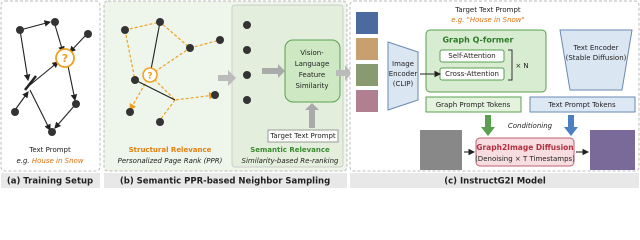 Image resolution: width=640 pixels, height=240 pixels. I want to click on repeat: × N, so click(521, 66).